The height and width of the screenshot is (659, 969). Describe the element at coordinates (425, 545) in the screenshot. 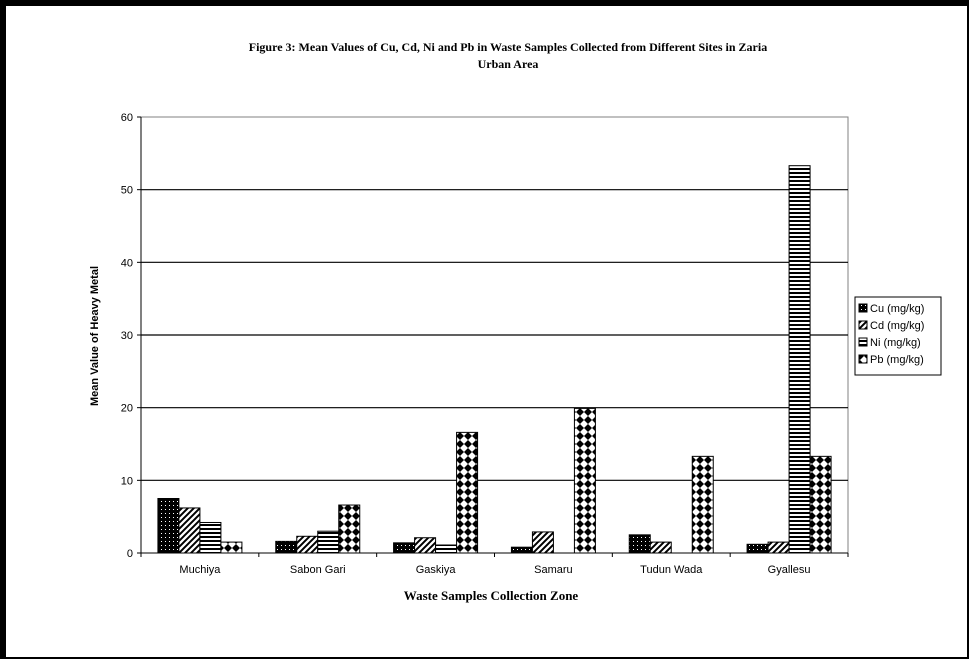

I see `bar-gaskiya-cd` at that location.